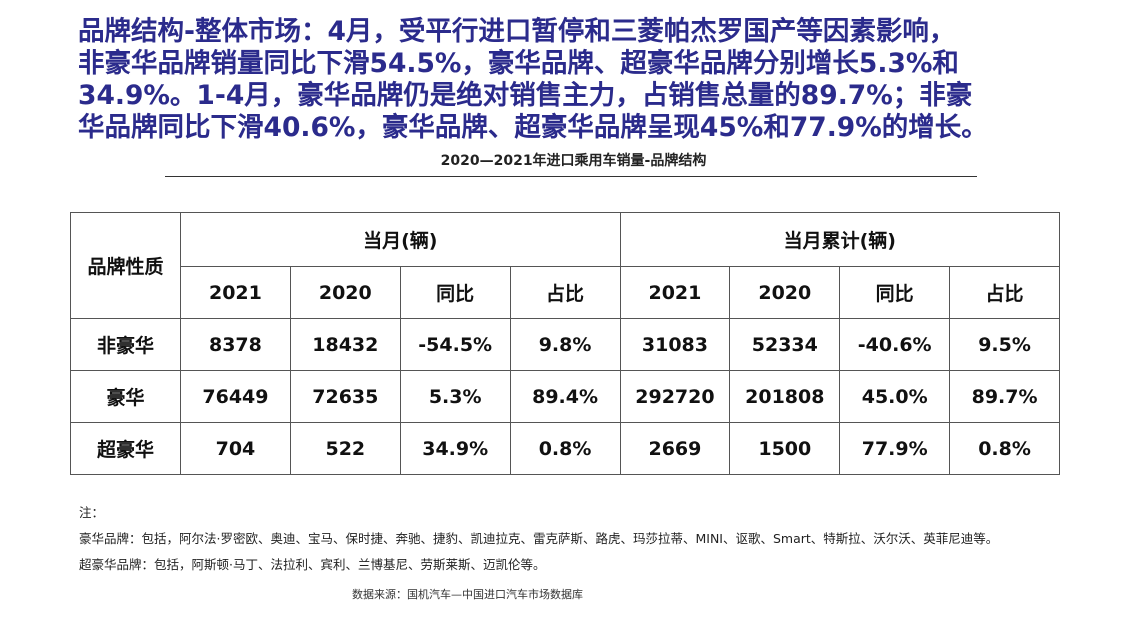 This screenshot has height=620, width=1147. Describe the element at coordinates (345, 448) in the screenshot. I see `table-cell: 522` at that location.